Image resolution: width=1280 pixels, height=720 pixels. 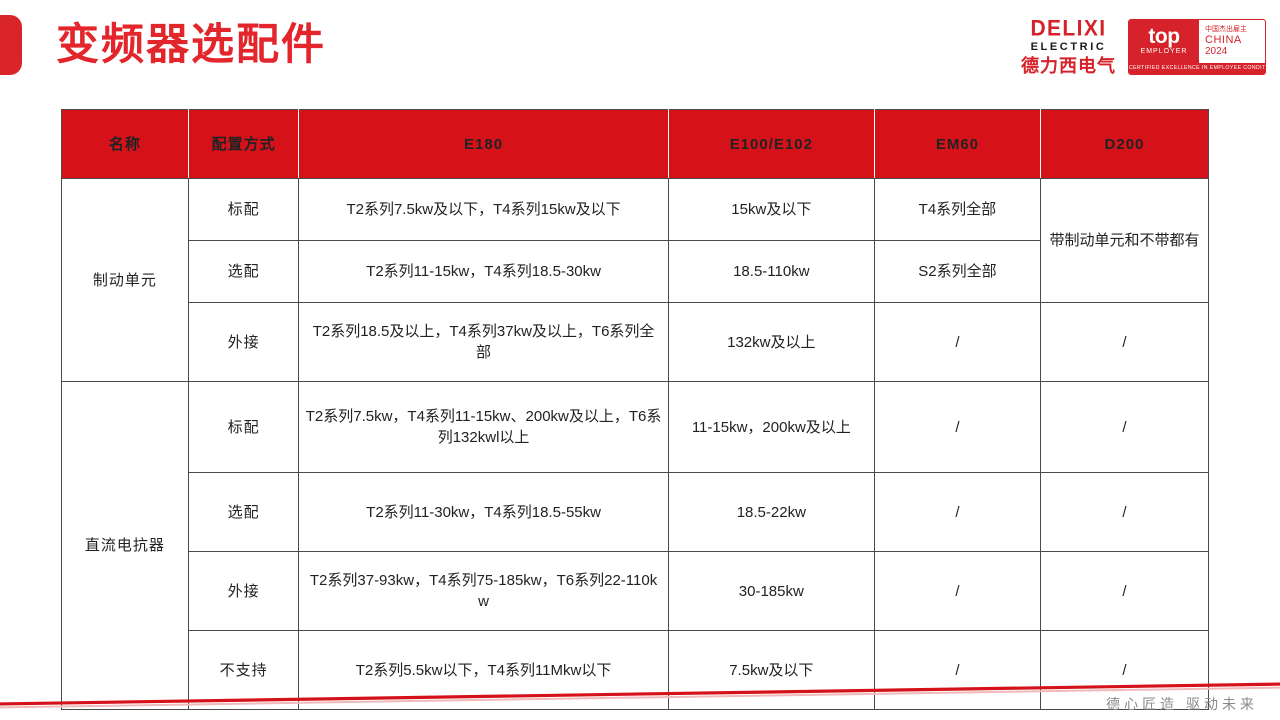 I want to click on cell-e180: T2系列7.5kw及以下，T4系列15kw及以下, so click(x=483, y=209).